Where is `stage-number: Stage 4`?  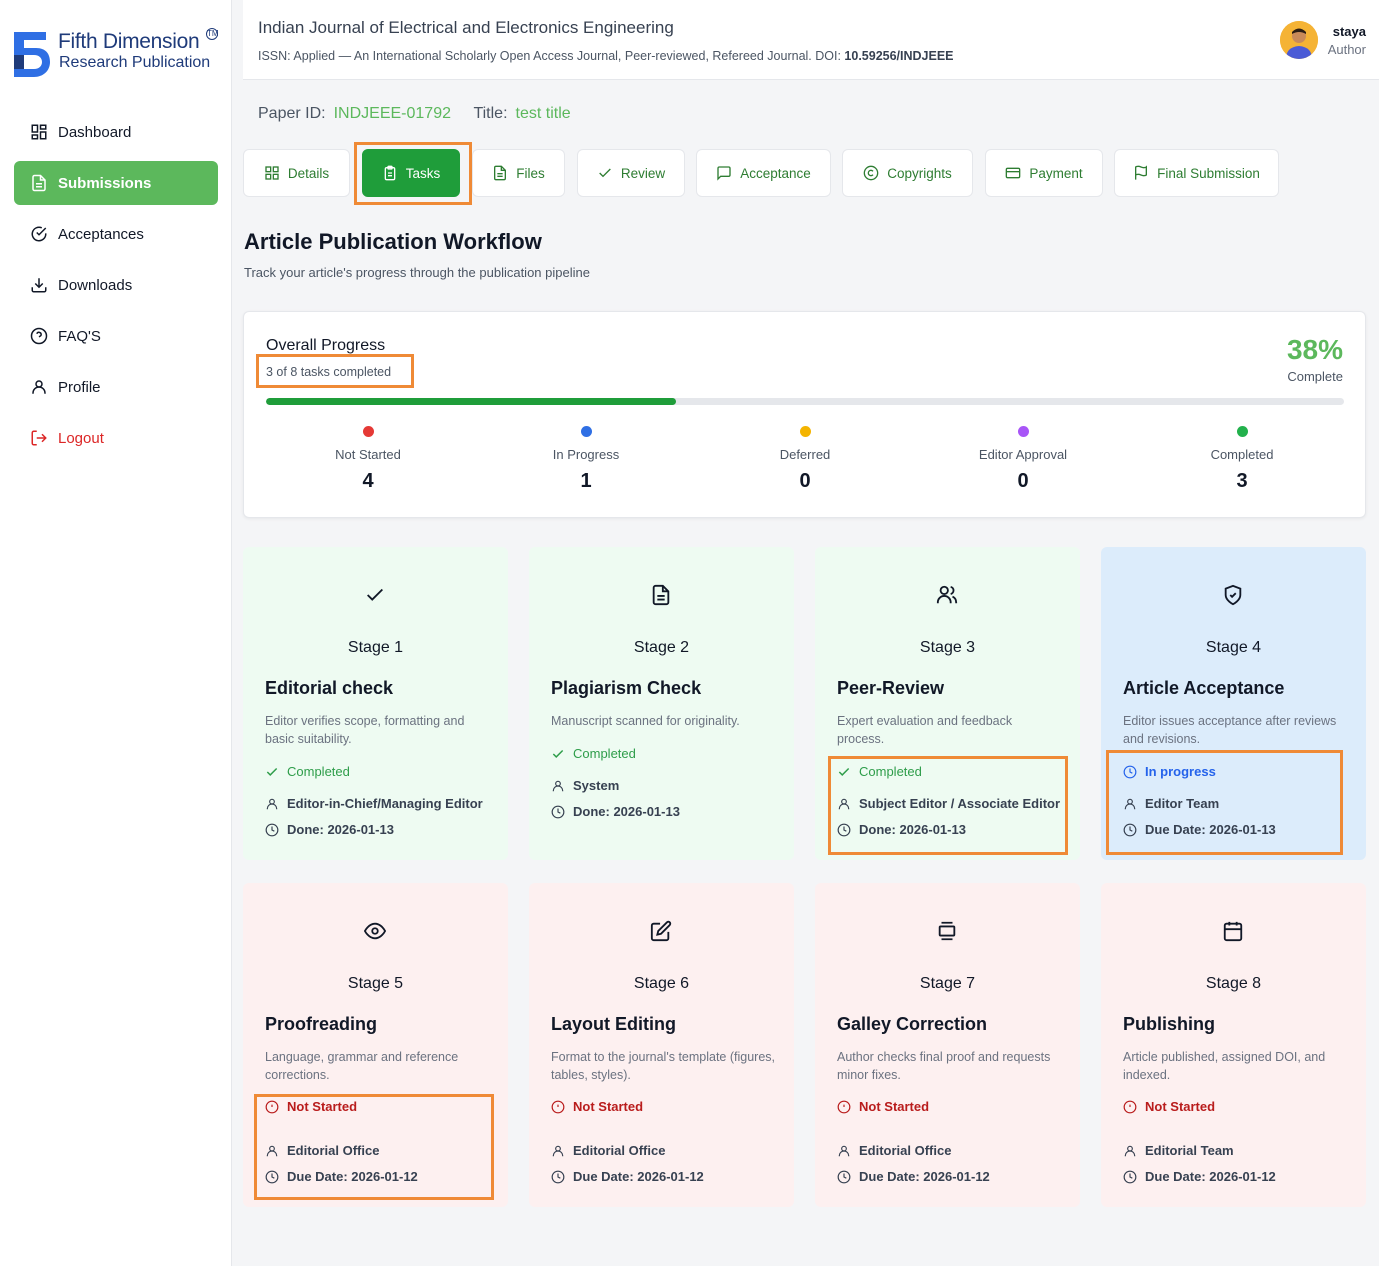
stage-number: Stage 4 is located at coordinates (1233, 647).